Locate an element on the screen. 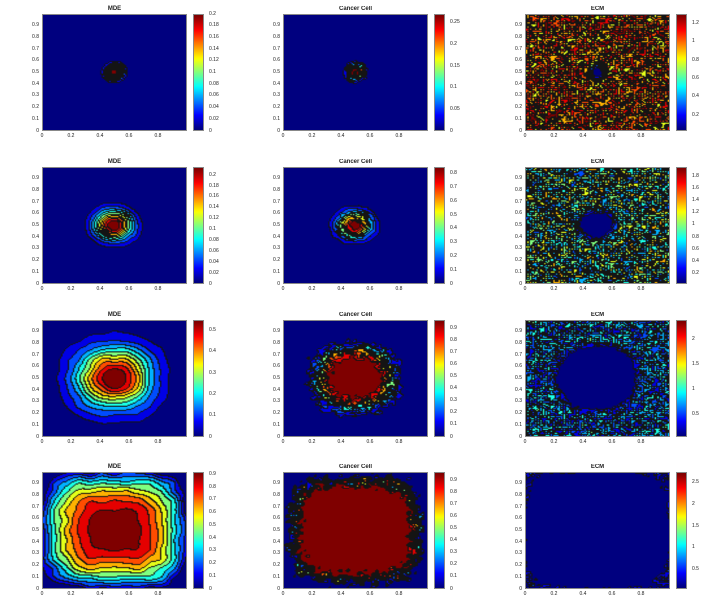  colorbar-tick-label: 0.02 is located at coordinates (214, 272).